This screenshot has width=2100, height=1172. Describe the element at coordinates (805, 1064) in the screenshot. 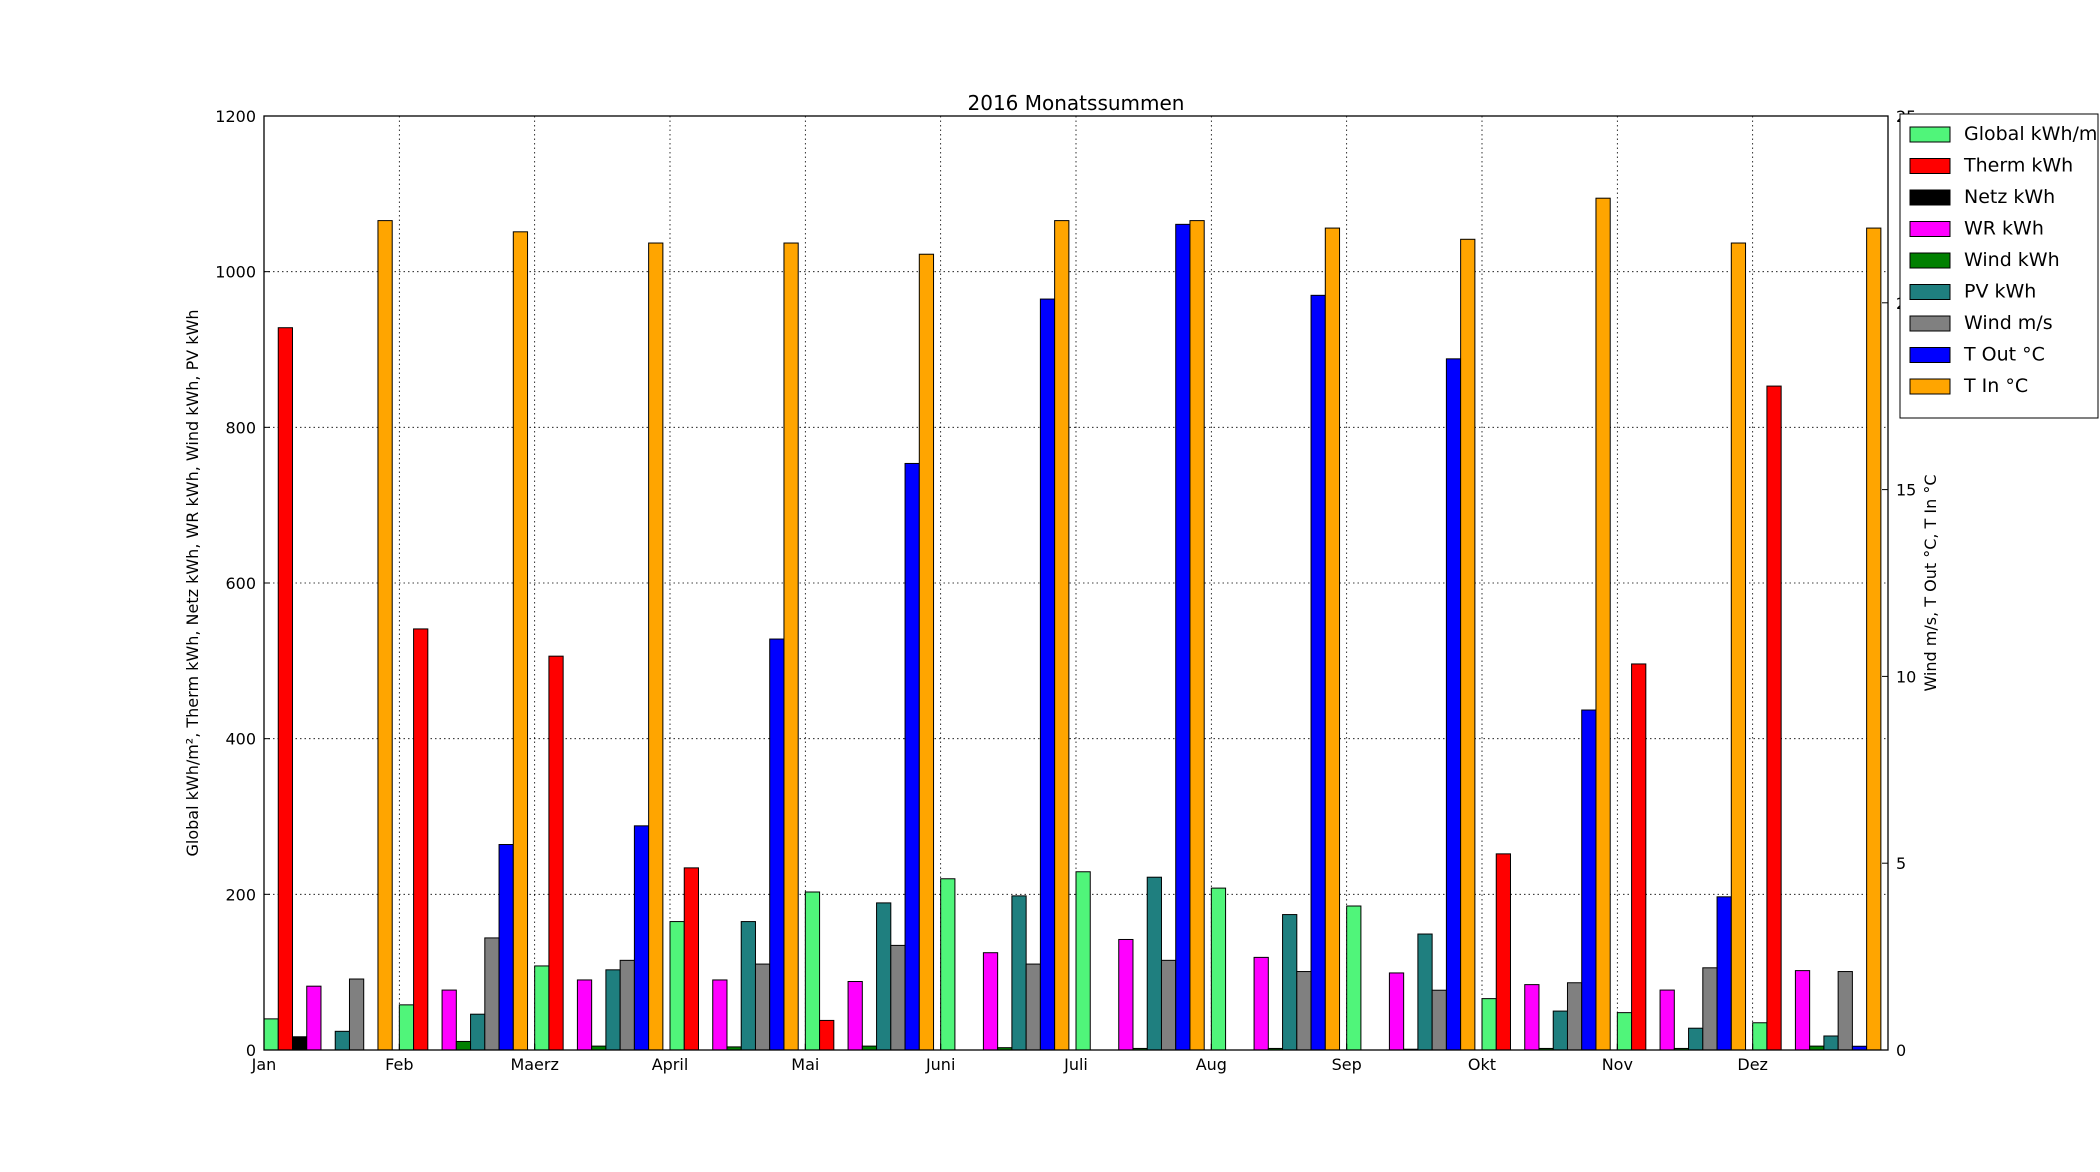

I see `x-tick-label: Mai` at that location.